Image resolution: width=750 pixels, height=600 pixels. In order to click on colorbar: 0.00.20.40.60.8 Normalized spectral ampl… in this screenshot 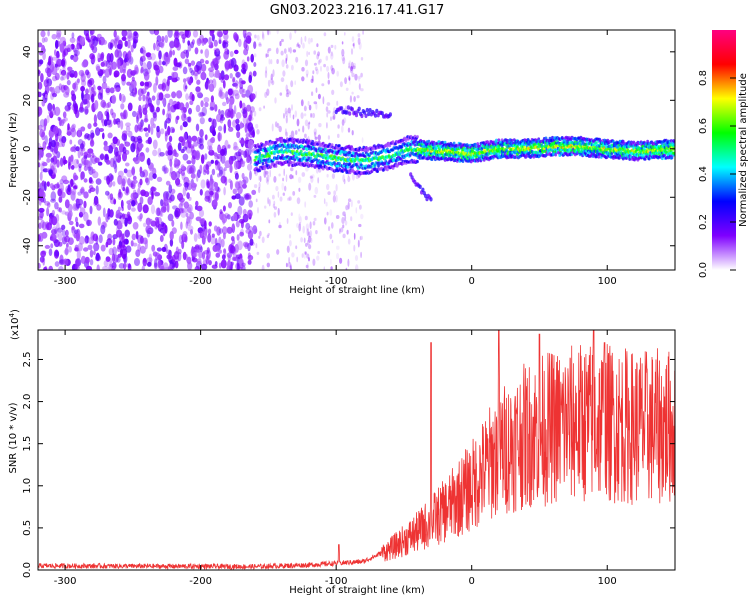, I will do `click(723, 154)`.